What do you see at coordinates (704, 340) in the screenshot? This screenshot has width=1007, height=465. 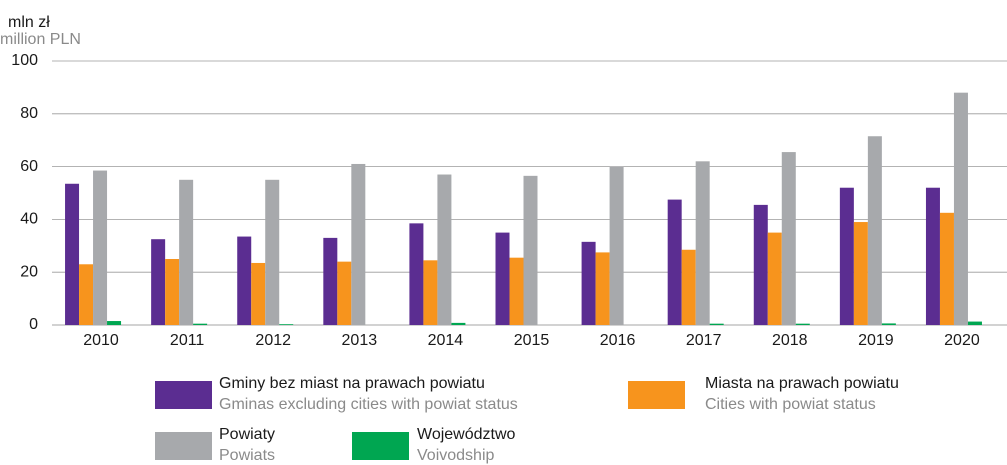 I see `x-tick-label: 2017` at bounding box center [704, 340].